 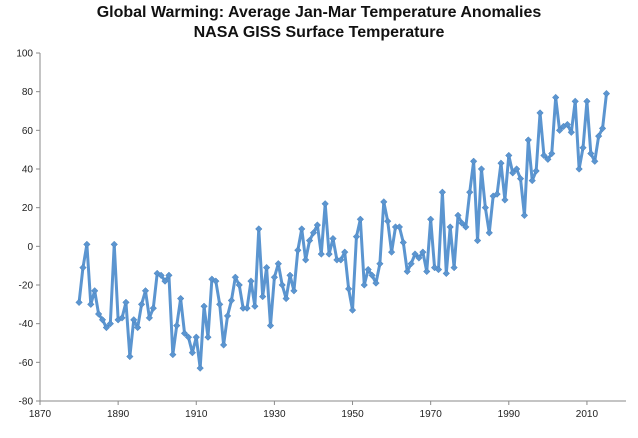 I want to click on y-tick-label: -80, so click(x=26, y=402).